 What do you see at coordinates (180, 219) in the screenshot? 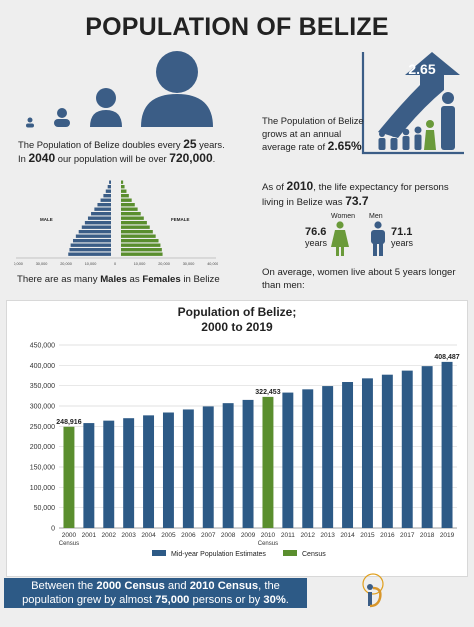
I see `pyramid-female-label: FEMALE` at bounding box center [180, 219].